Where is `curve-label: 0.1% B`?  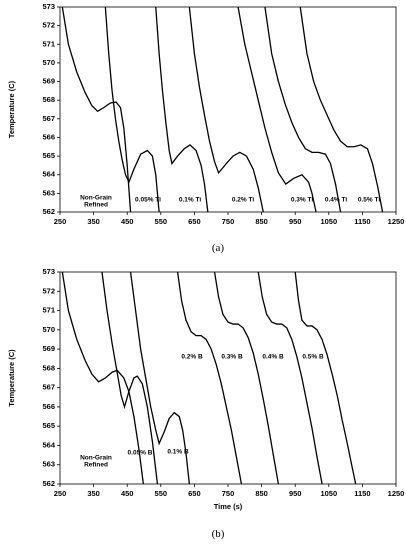 curve-label: 0.1% B is located at coordinates (178, 452).